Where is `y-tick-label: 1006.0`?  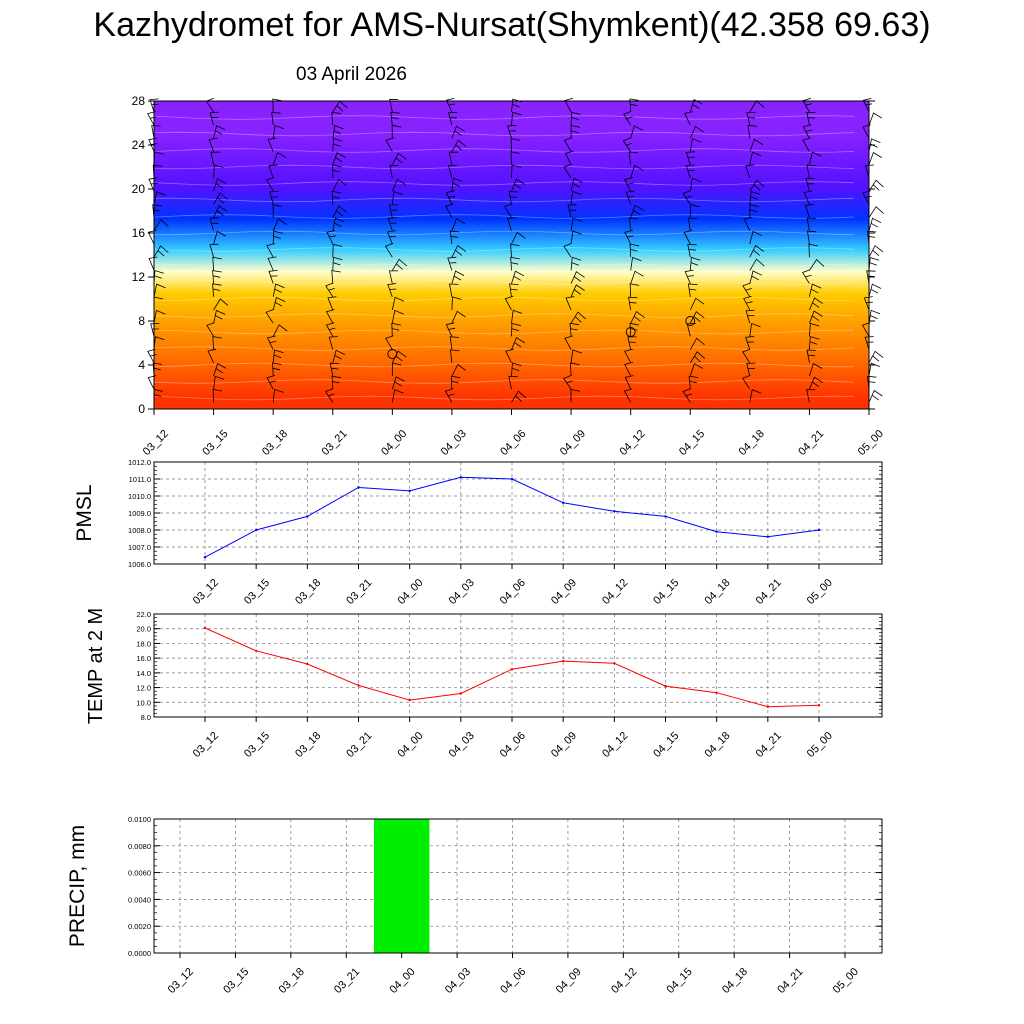 y-tick-label: 1006.0 is located at coordinates (139, 564).